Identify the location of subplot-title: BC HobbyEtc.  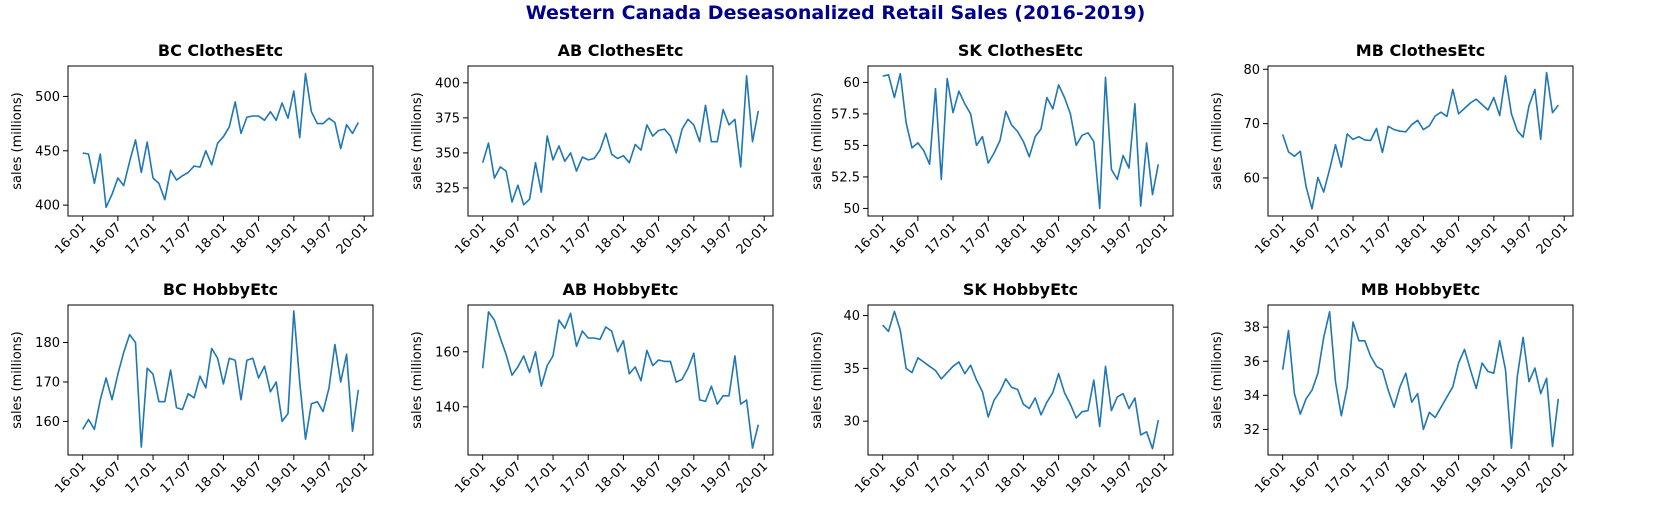
(220, 289).